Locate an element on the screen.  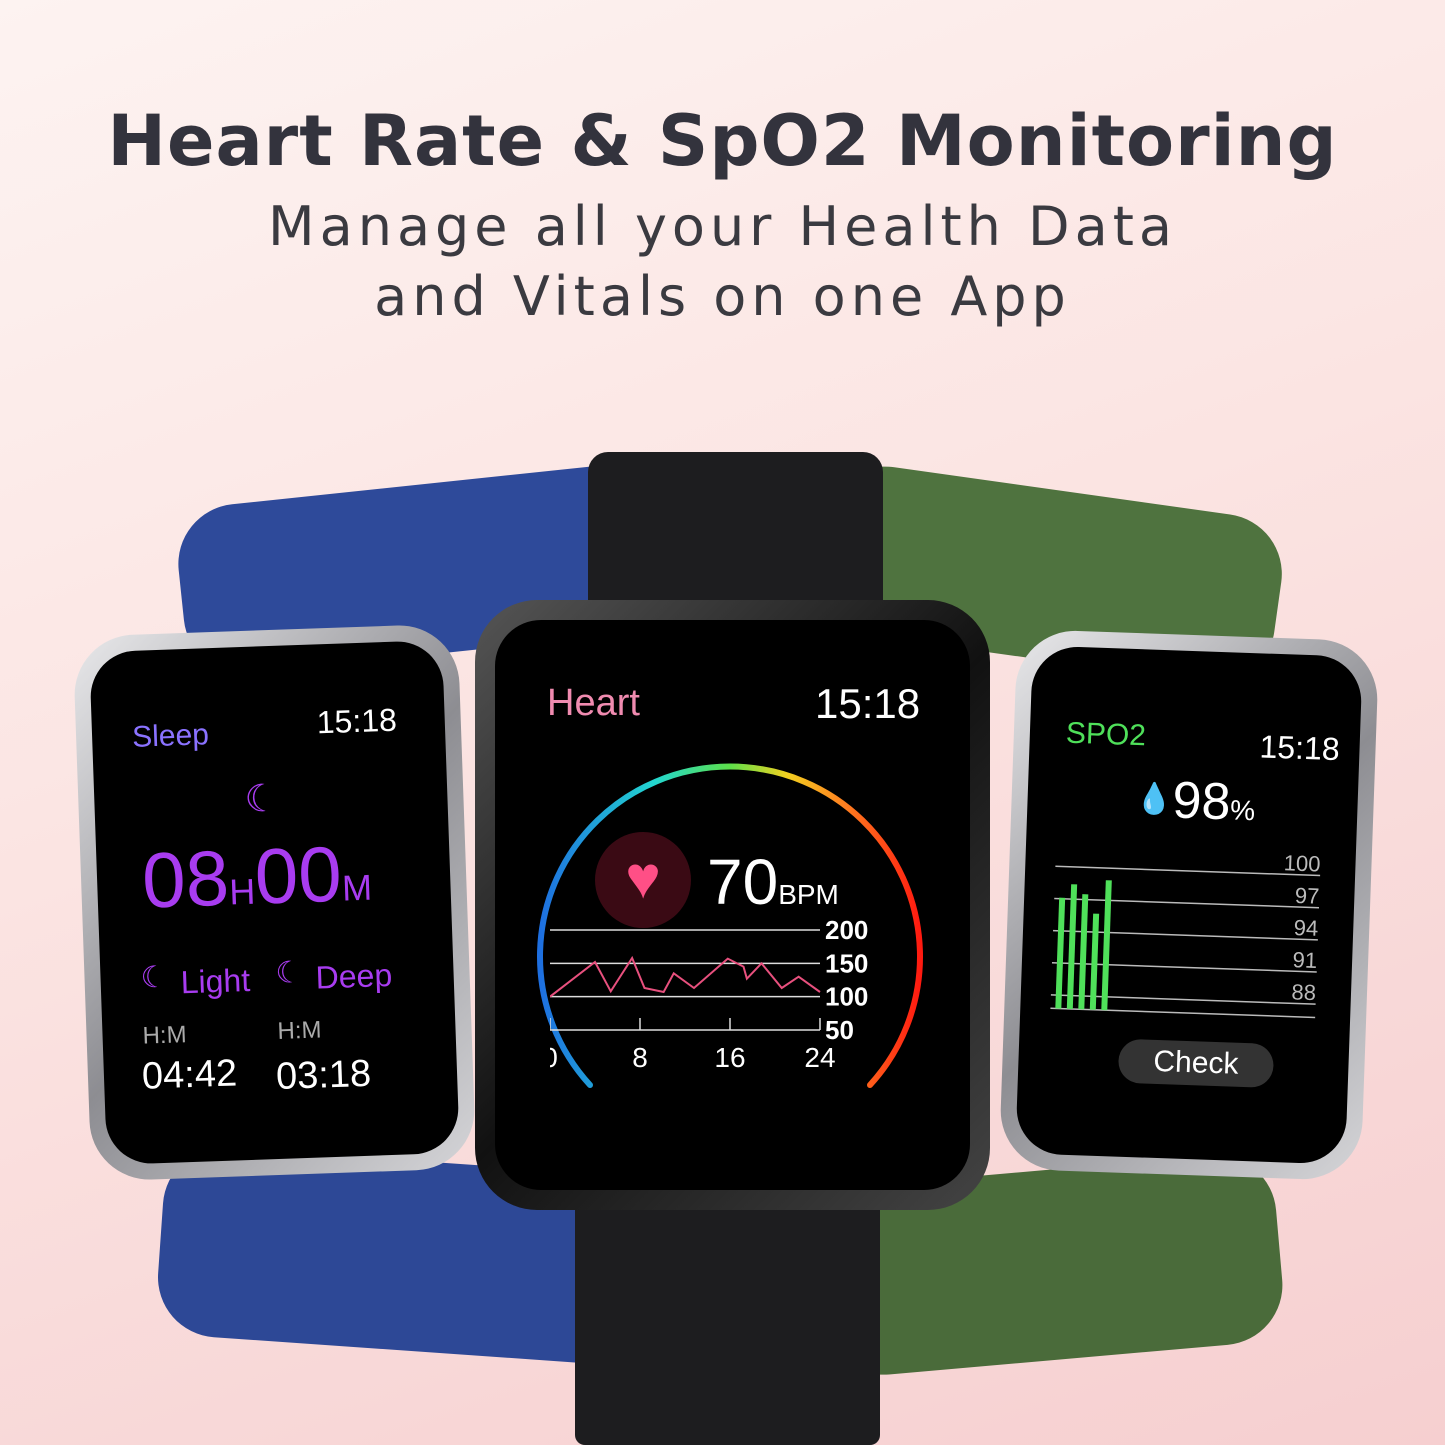
y-tick-label: 88 is located at coordinates (1303, 992).